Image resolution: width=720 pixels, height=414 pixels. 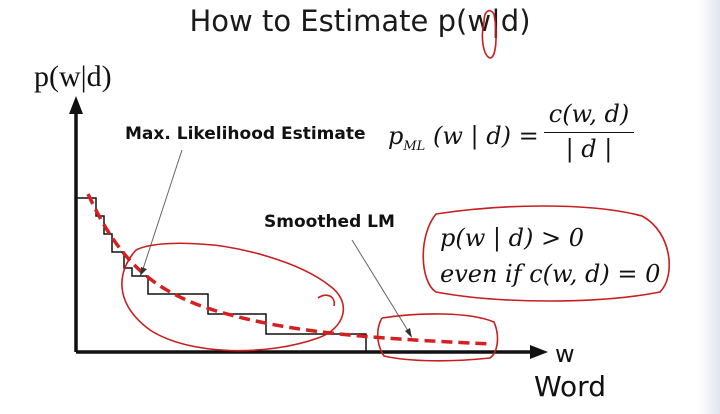 I want to click on slide-title: How to Estimate p(w|d), so click(x=360, y=21).